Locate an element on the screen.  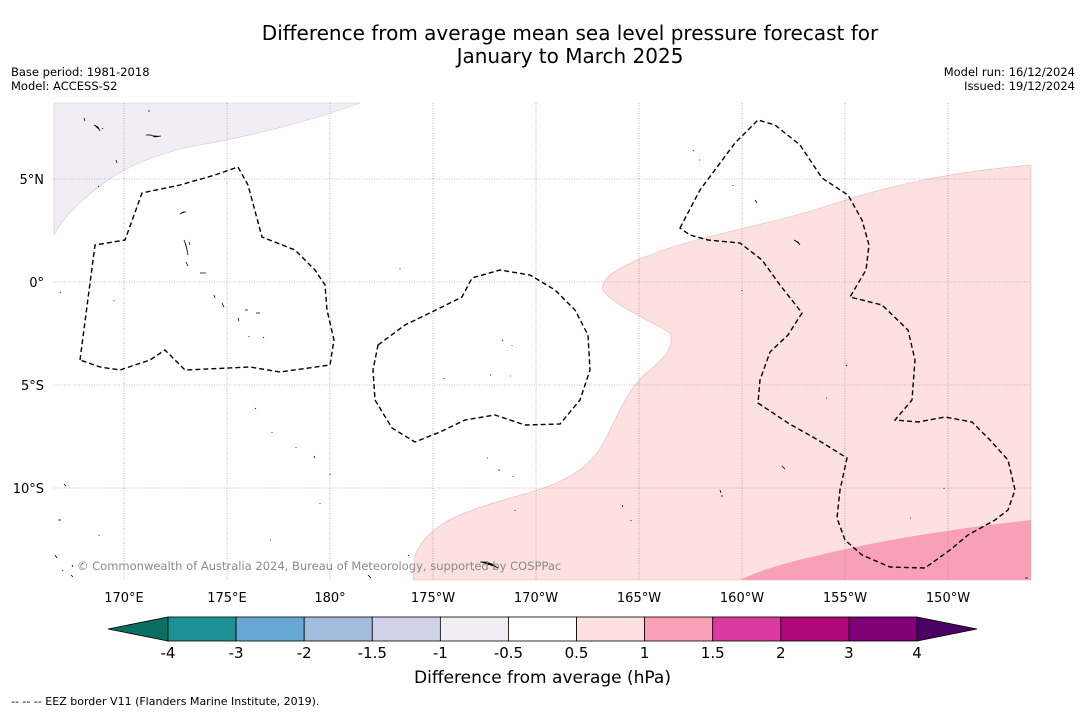
lon-label-170e: 170°E is located at coordinates (124, 598).